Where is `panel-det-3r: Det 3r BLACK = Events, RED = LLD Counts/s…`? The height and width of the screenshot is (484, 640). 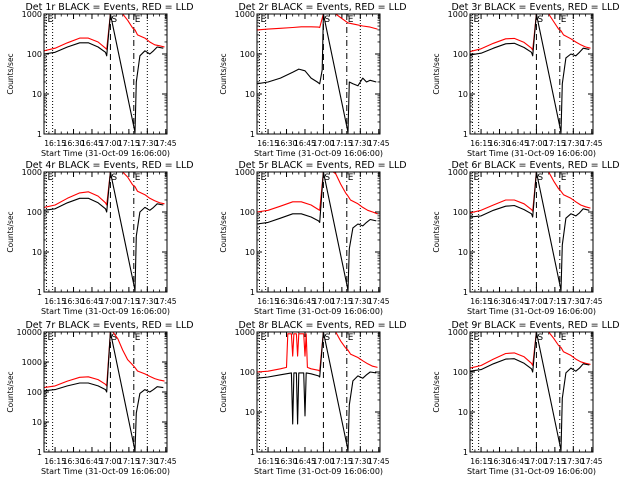
panel-det-3r: Det 3r BLACK = Events, RED = LLD Counts/s… is located at coordinates (526, 80).